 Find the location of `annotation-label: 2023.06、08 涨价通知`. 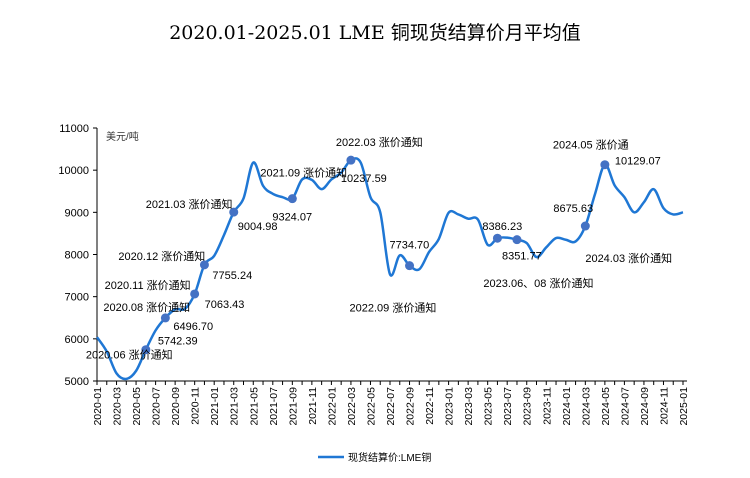

annotation-label: 2023.06、08 涨价通知 is located at coordinates (538, 283).